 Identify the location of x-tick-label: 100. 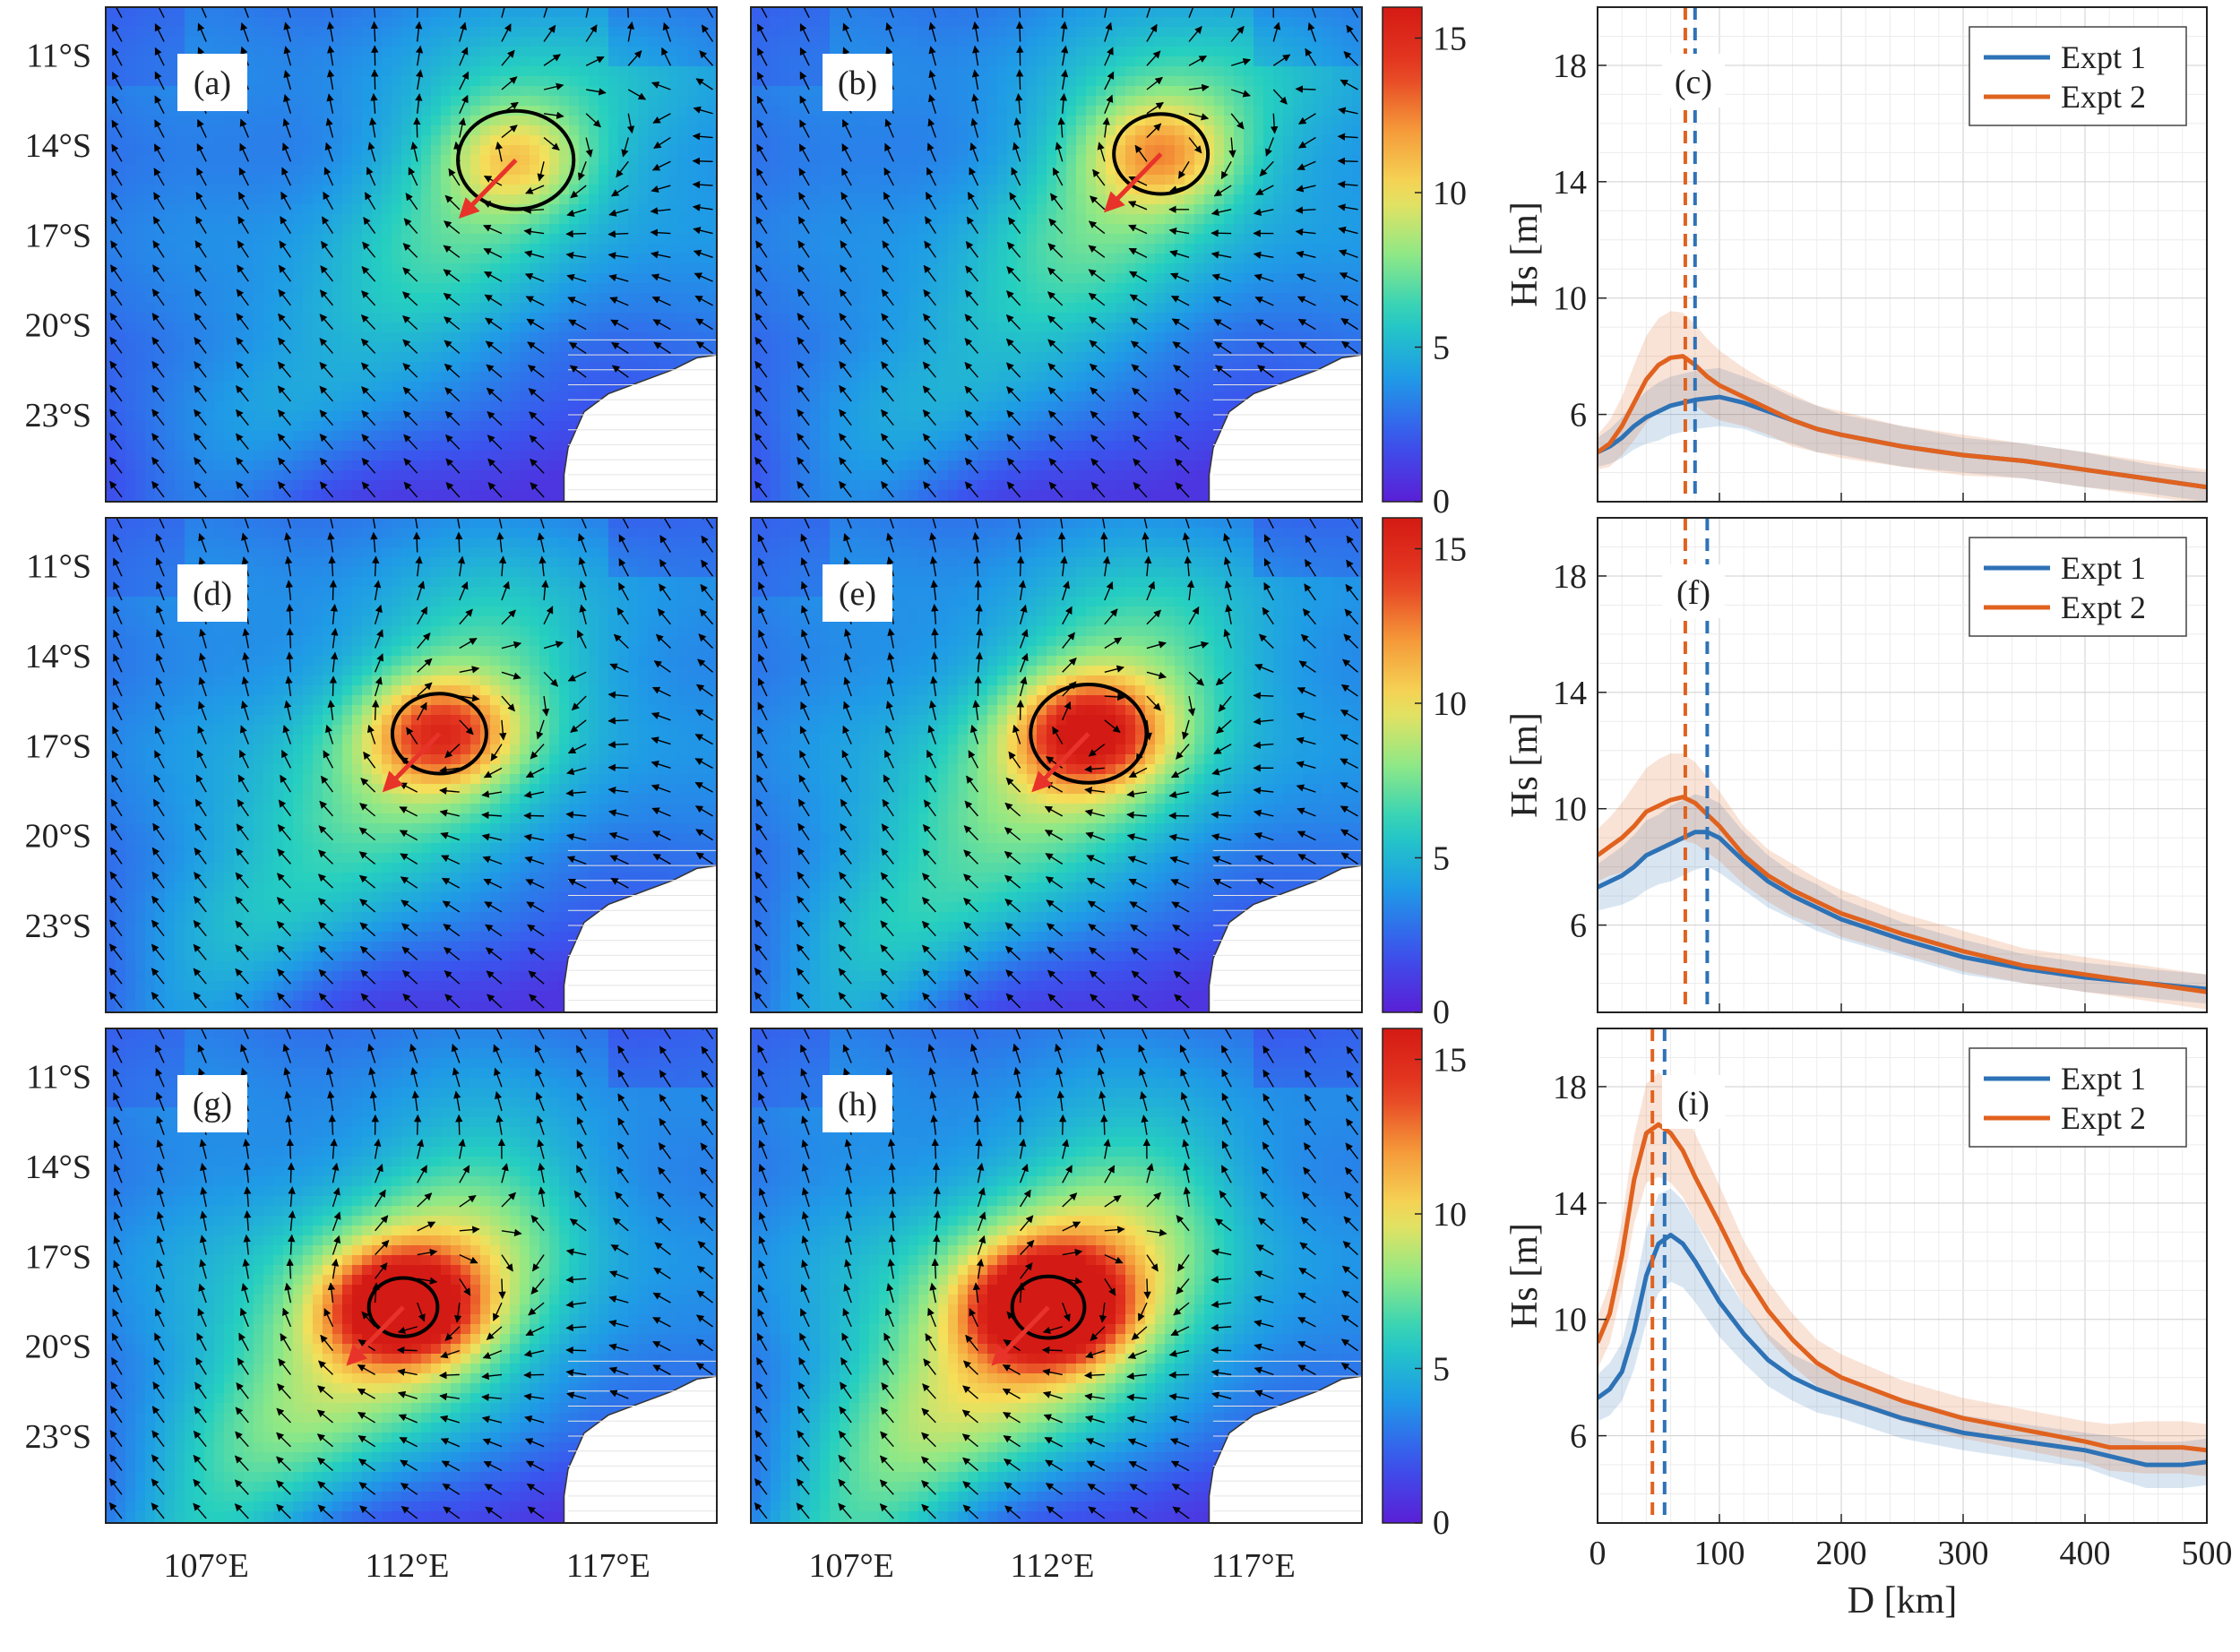
(1720, 1554).